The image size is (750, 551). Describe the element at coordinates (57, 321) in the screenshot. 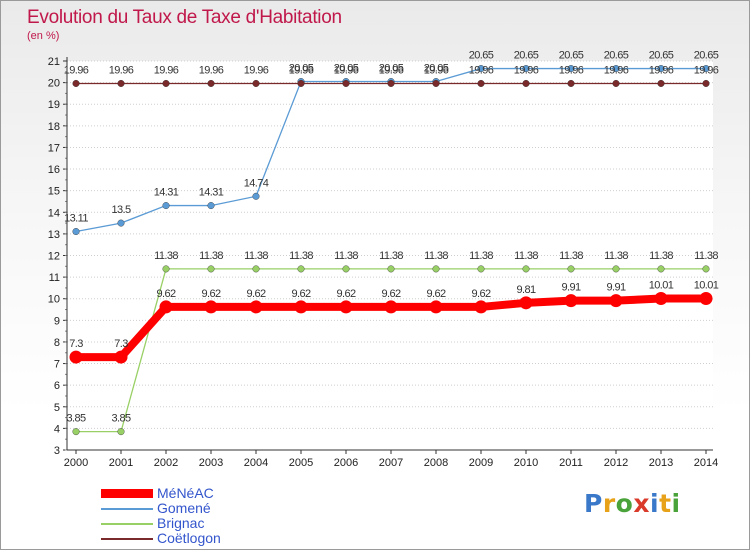

I see `y-tick-label: 9` at that location.